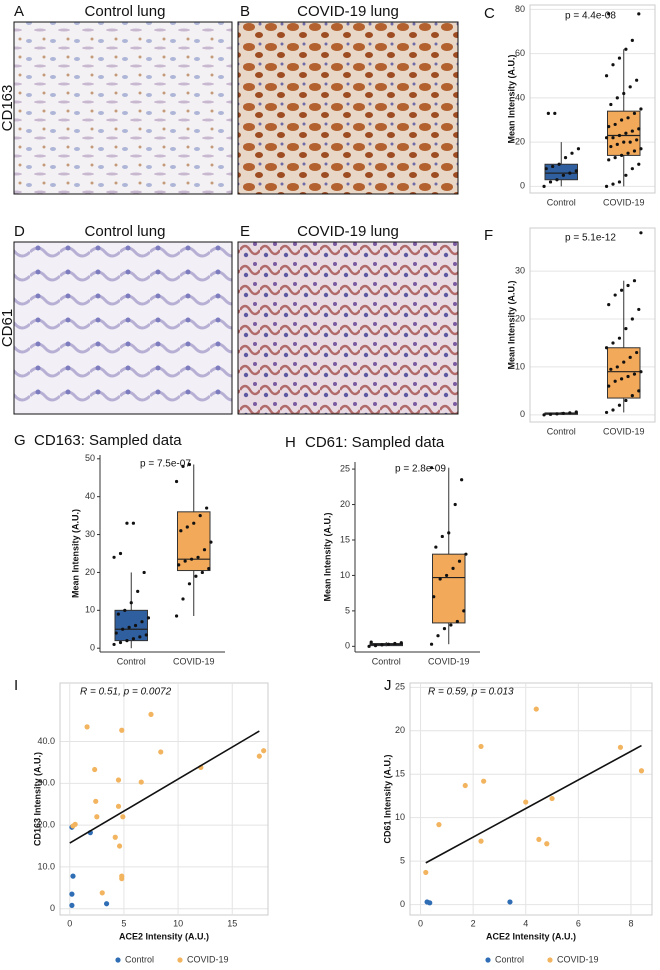  Describe the element at coordinates (46, 741) in the screenshot. I see `y-tick-label: 40.0` at that location.